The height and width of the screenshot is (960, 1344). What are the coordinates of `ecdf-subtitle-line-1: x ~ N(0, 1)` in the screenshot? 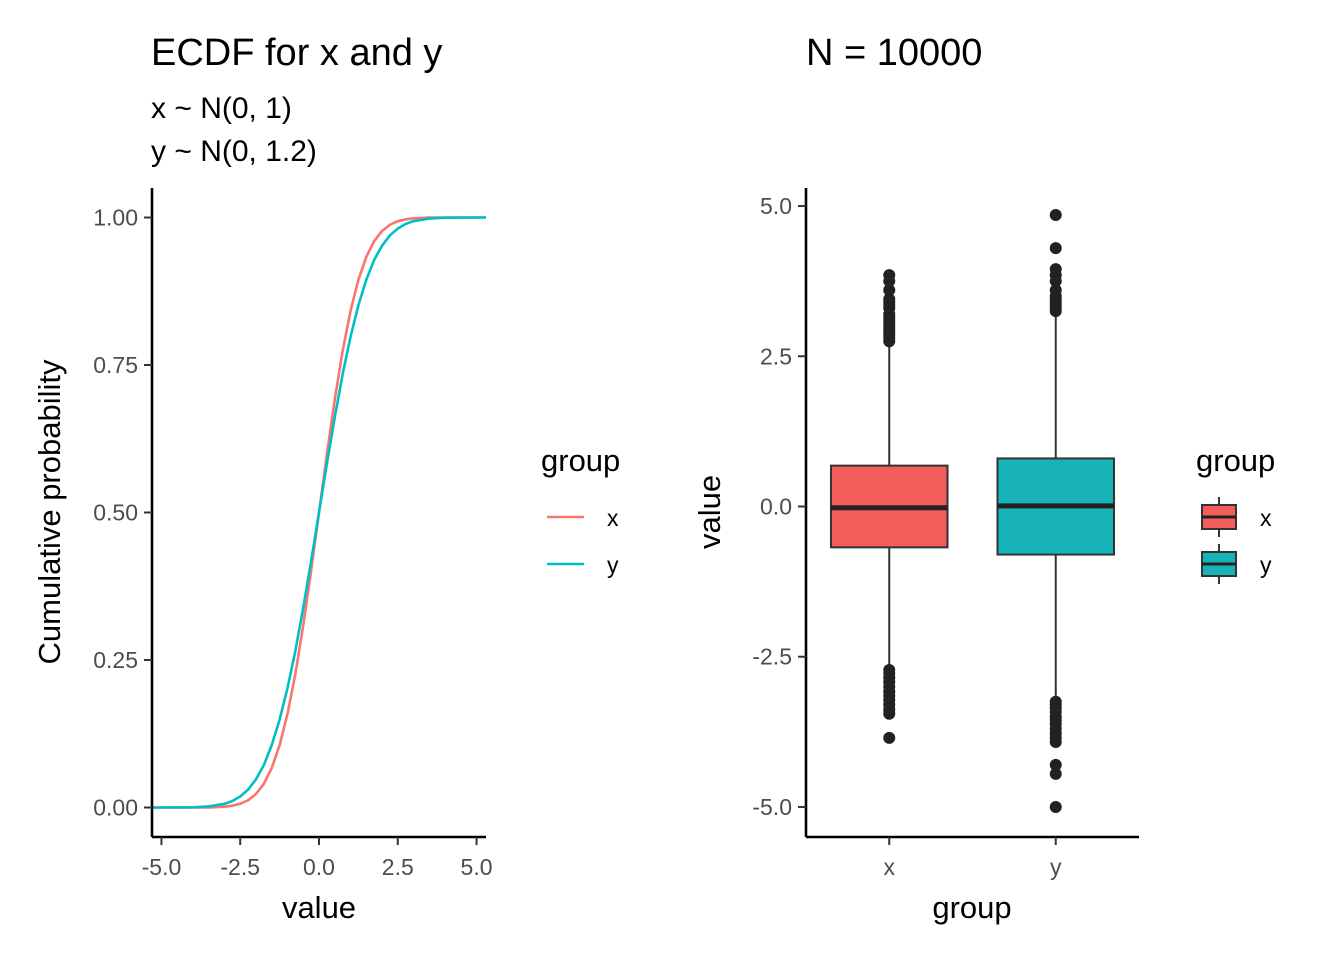 It's located at (221, 108).